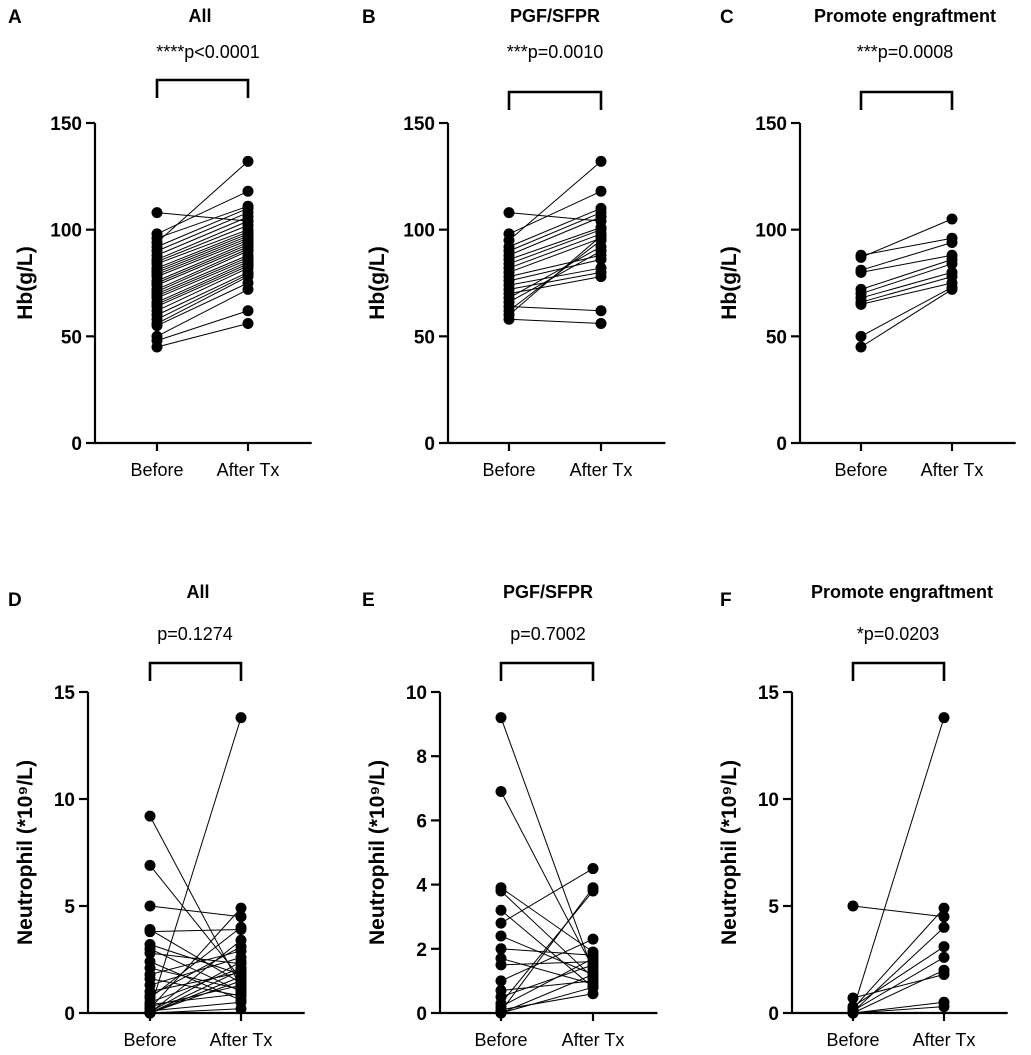 The image size is (1031, 1055). What do you see at coordinates (369, 17) in the screenshot?
I see `panel-letter: B` at bounding box center [369, 17].